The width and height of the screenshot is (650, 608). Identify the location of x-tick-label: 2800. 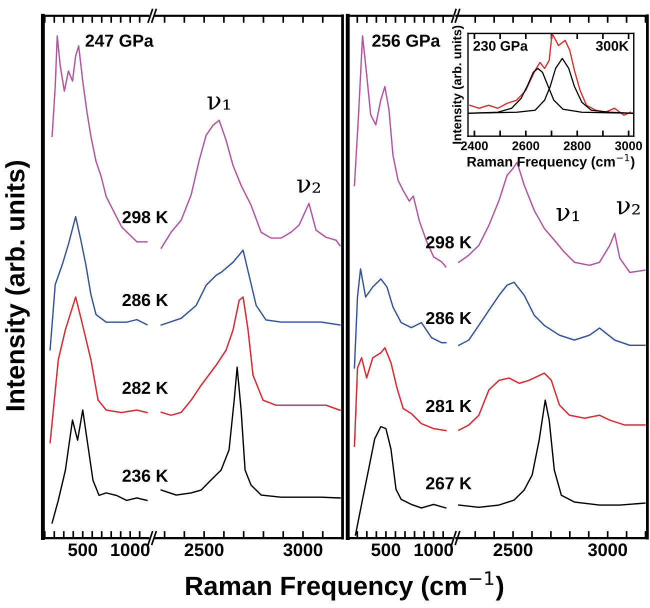
(577, 145).